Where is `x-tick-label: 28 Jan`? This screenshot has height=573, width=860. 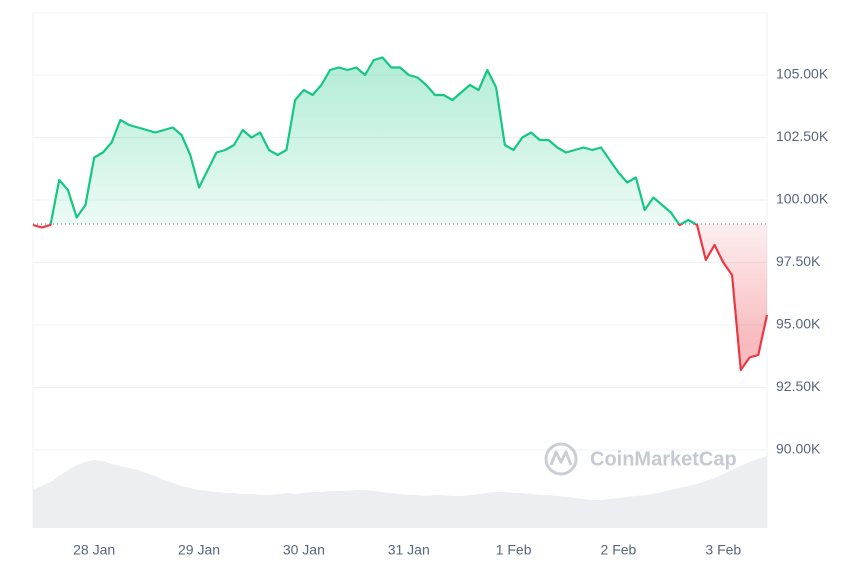 x-tick-label: 28 Jan is located at coordinates (94, 550).